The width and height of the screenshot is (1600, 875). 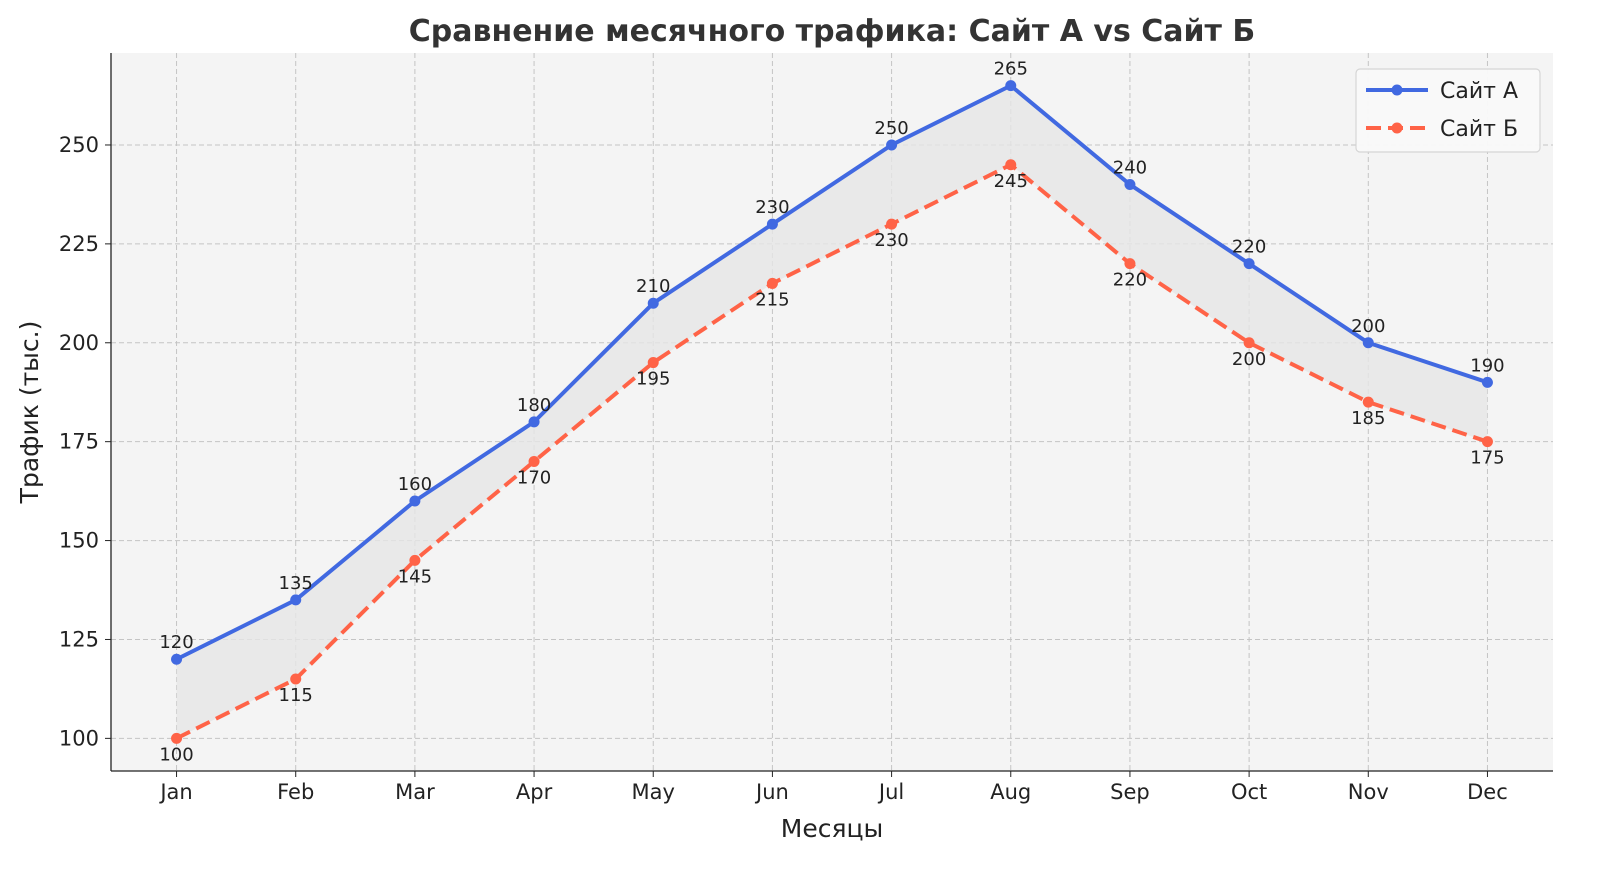 I want to click on x-tick-label: Jan, so click(x=175, y=792).